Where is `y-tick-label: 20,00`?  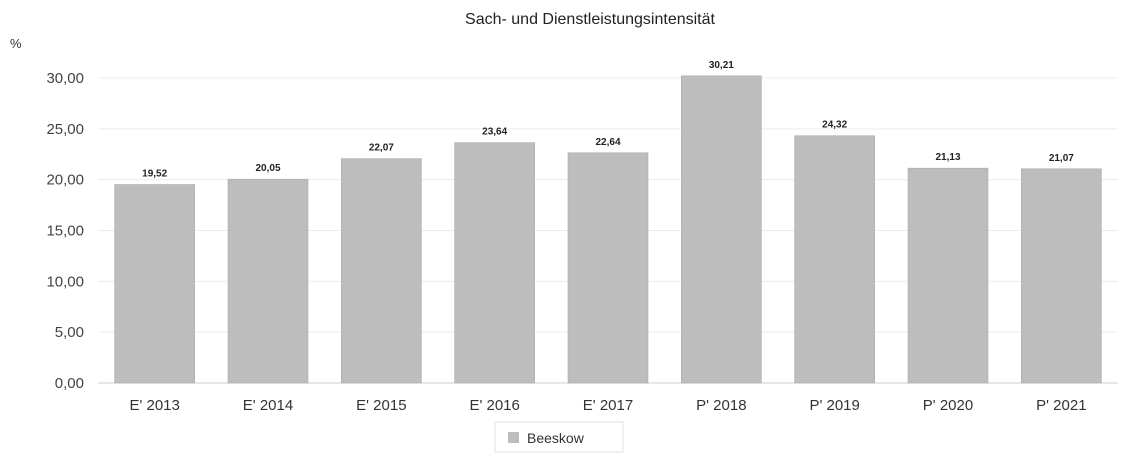 y-tick-label: 20,00 is located at coordinates (65, 180).